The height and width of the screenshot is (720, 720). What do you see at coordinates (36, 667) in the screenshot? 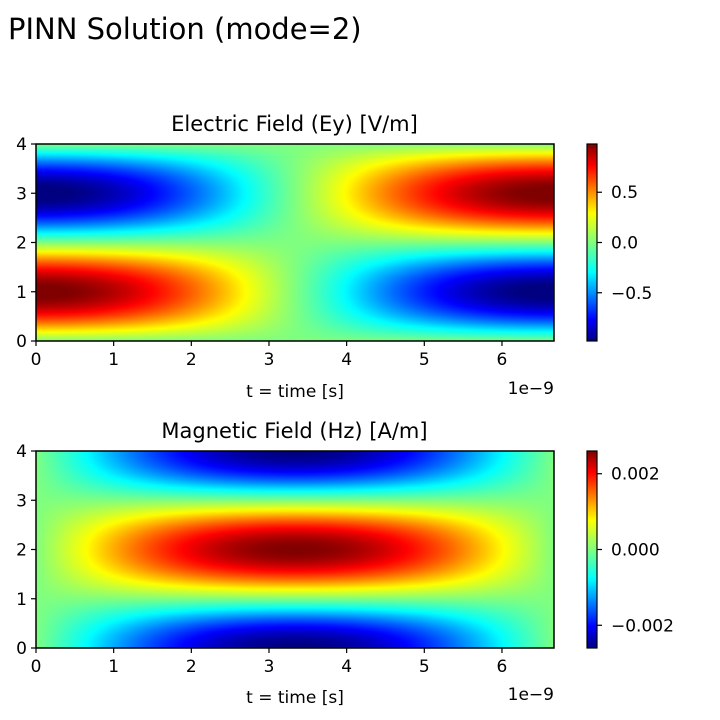
I see `magnetic-field-x-tick-label: 0` at bounding box center [36, 667].